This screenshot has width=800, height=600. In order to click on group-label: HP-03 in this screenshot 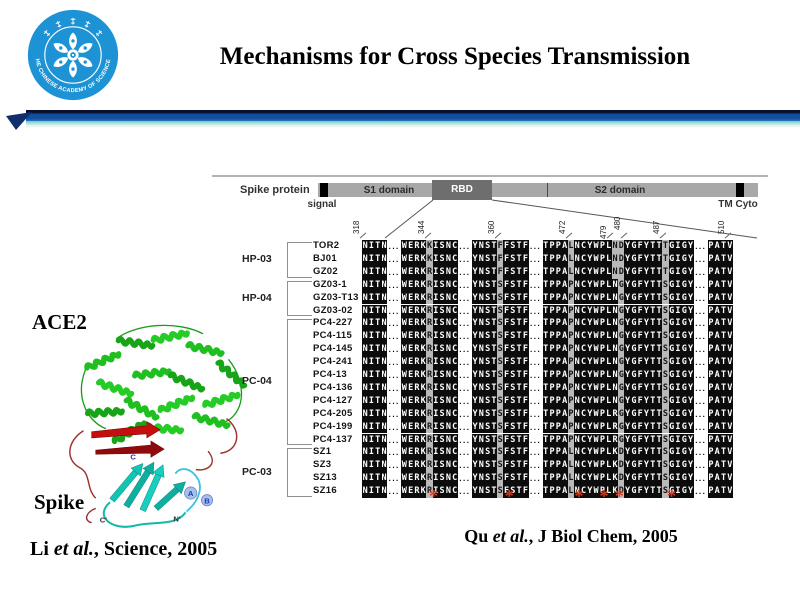, I will do `click(257, 258)`.